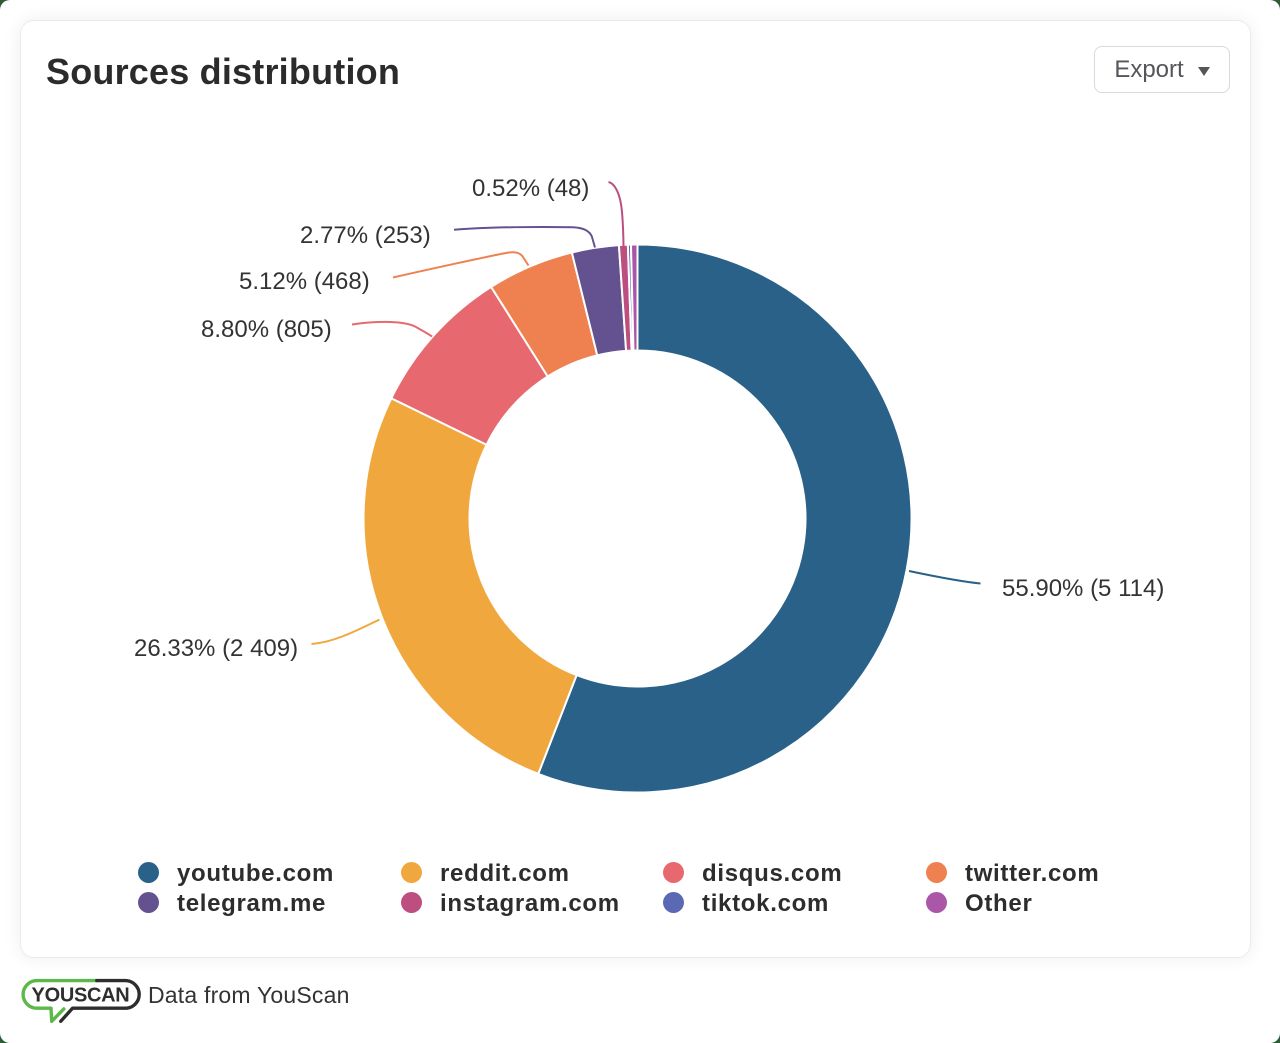  What do you see at coordinates (304, 281) in the screenshot?
I see `svg-text: 5.12% (468)` at bounding box center [304, 281].